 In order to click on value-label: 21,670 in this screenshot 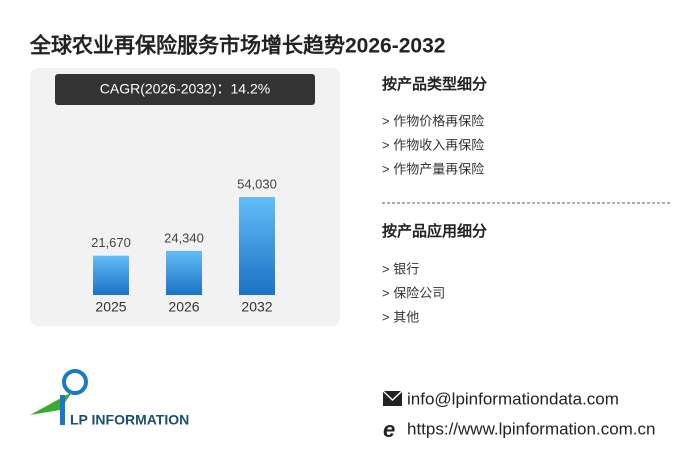, I will do `click(111, 242)`.